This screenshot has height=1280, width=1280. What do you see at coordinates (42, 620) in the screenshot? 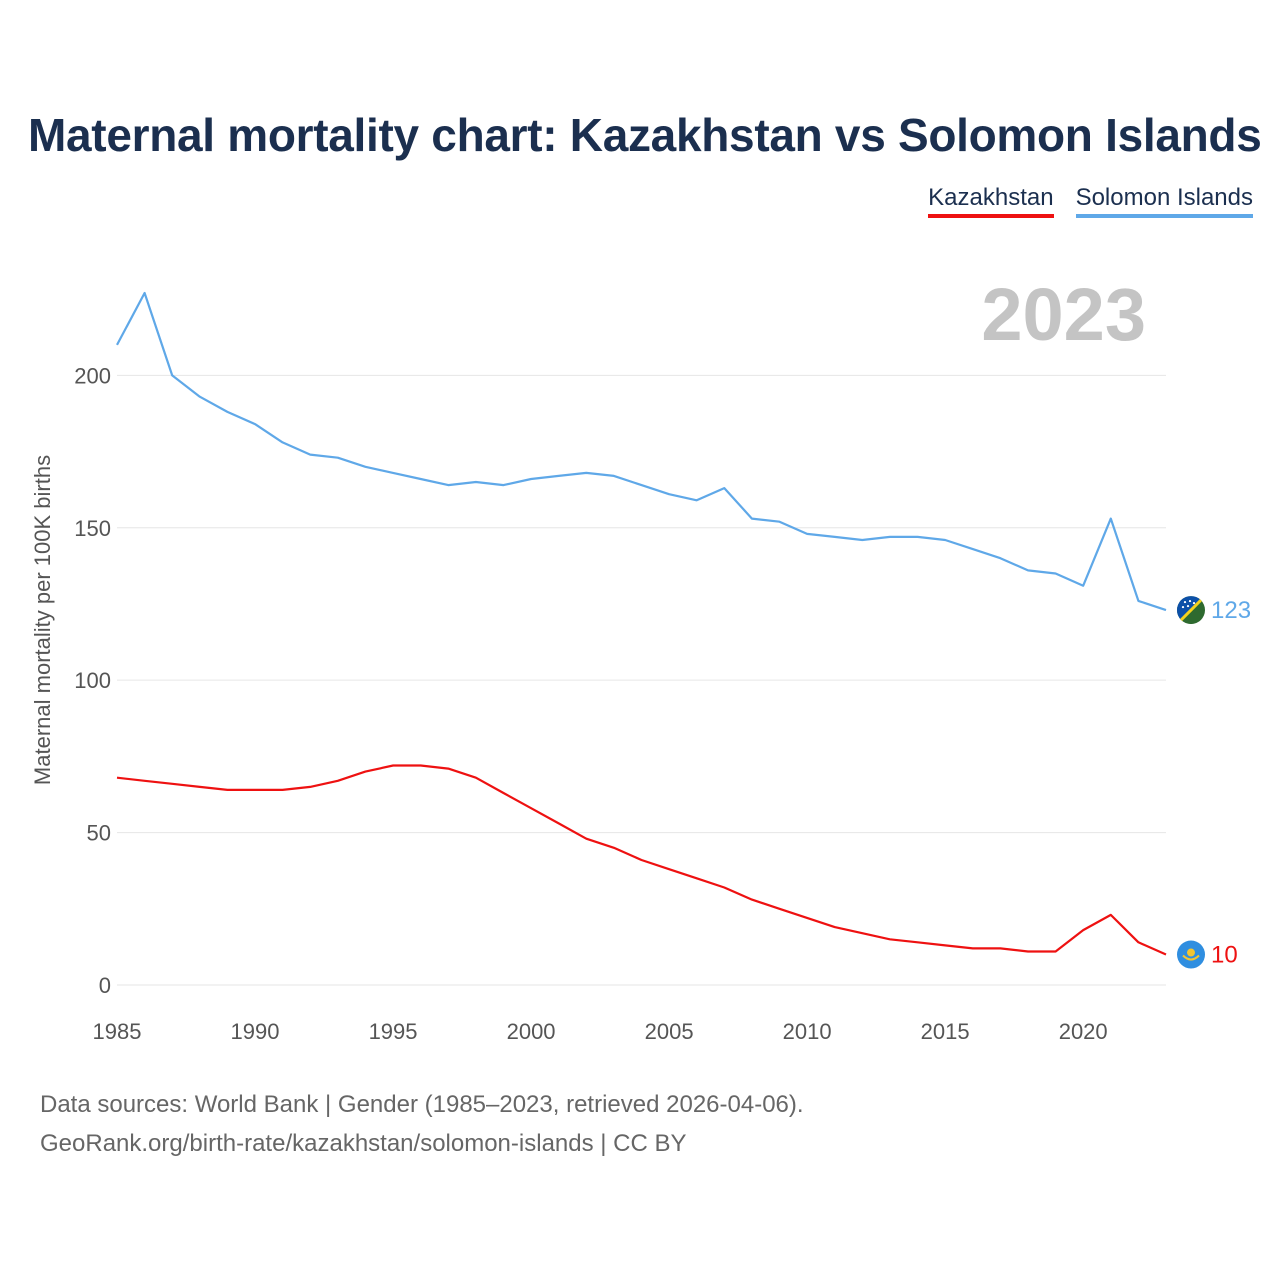
I see `y-axis-title: Maternal mortality per 100K births` at bounding box center [42, 620].